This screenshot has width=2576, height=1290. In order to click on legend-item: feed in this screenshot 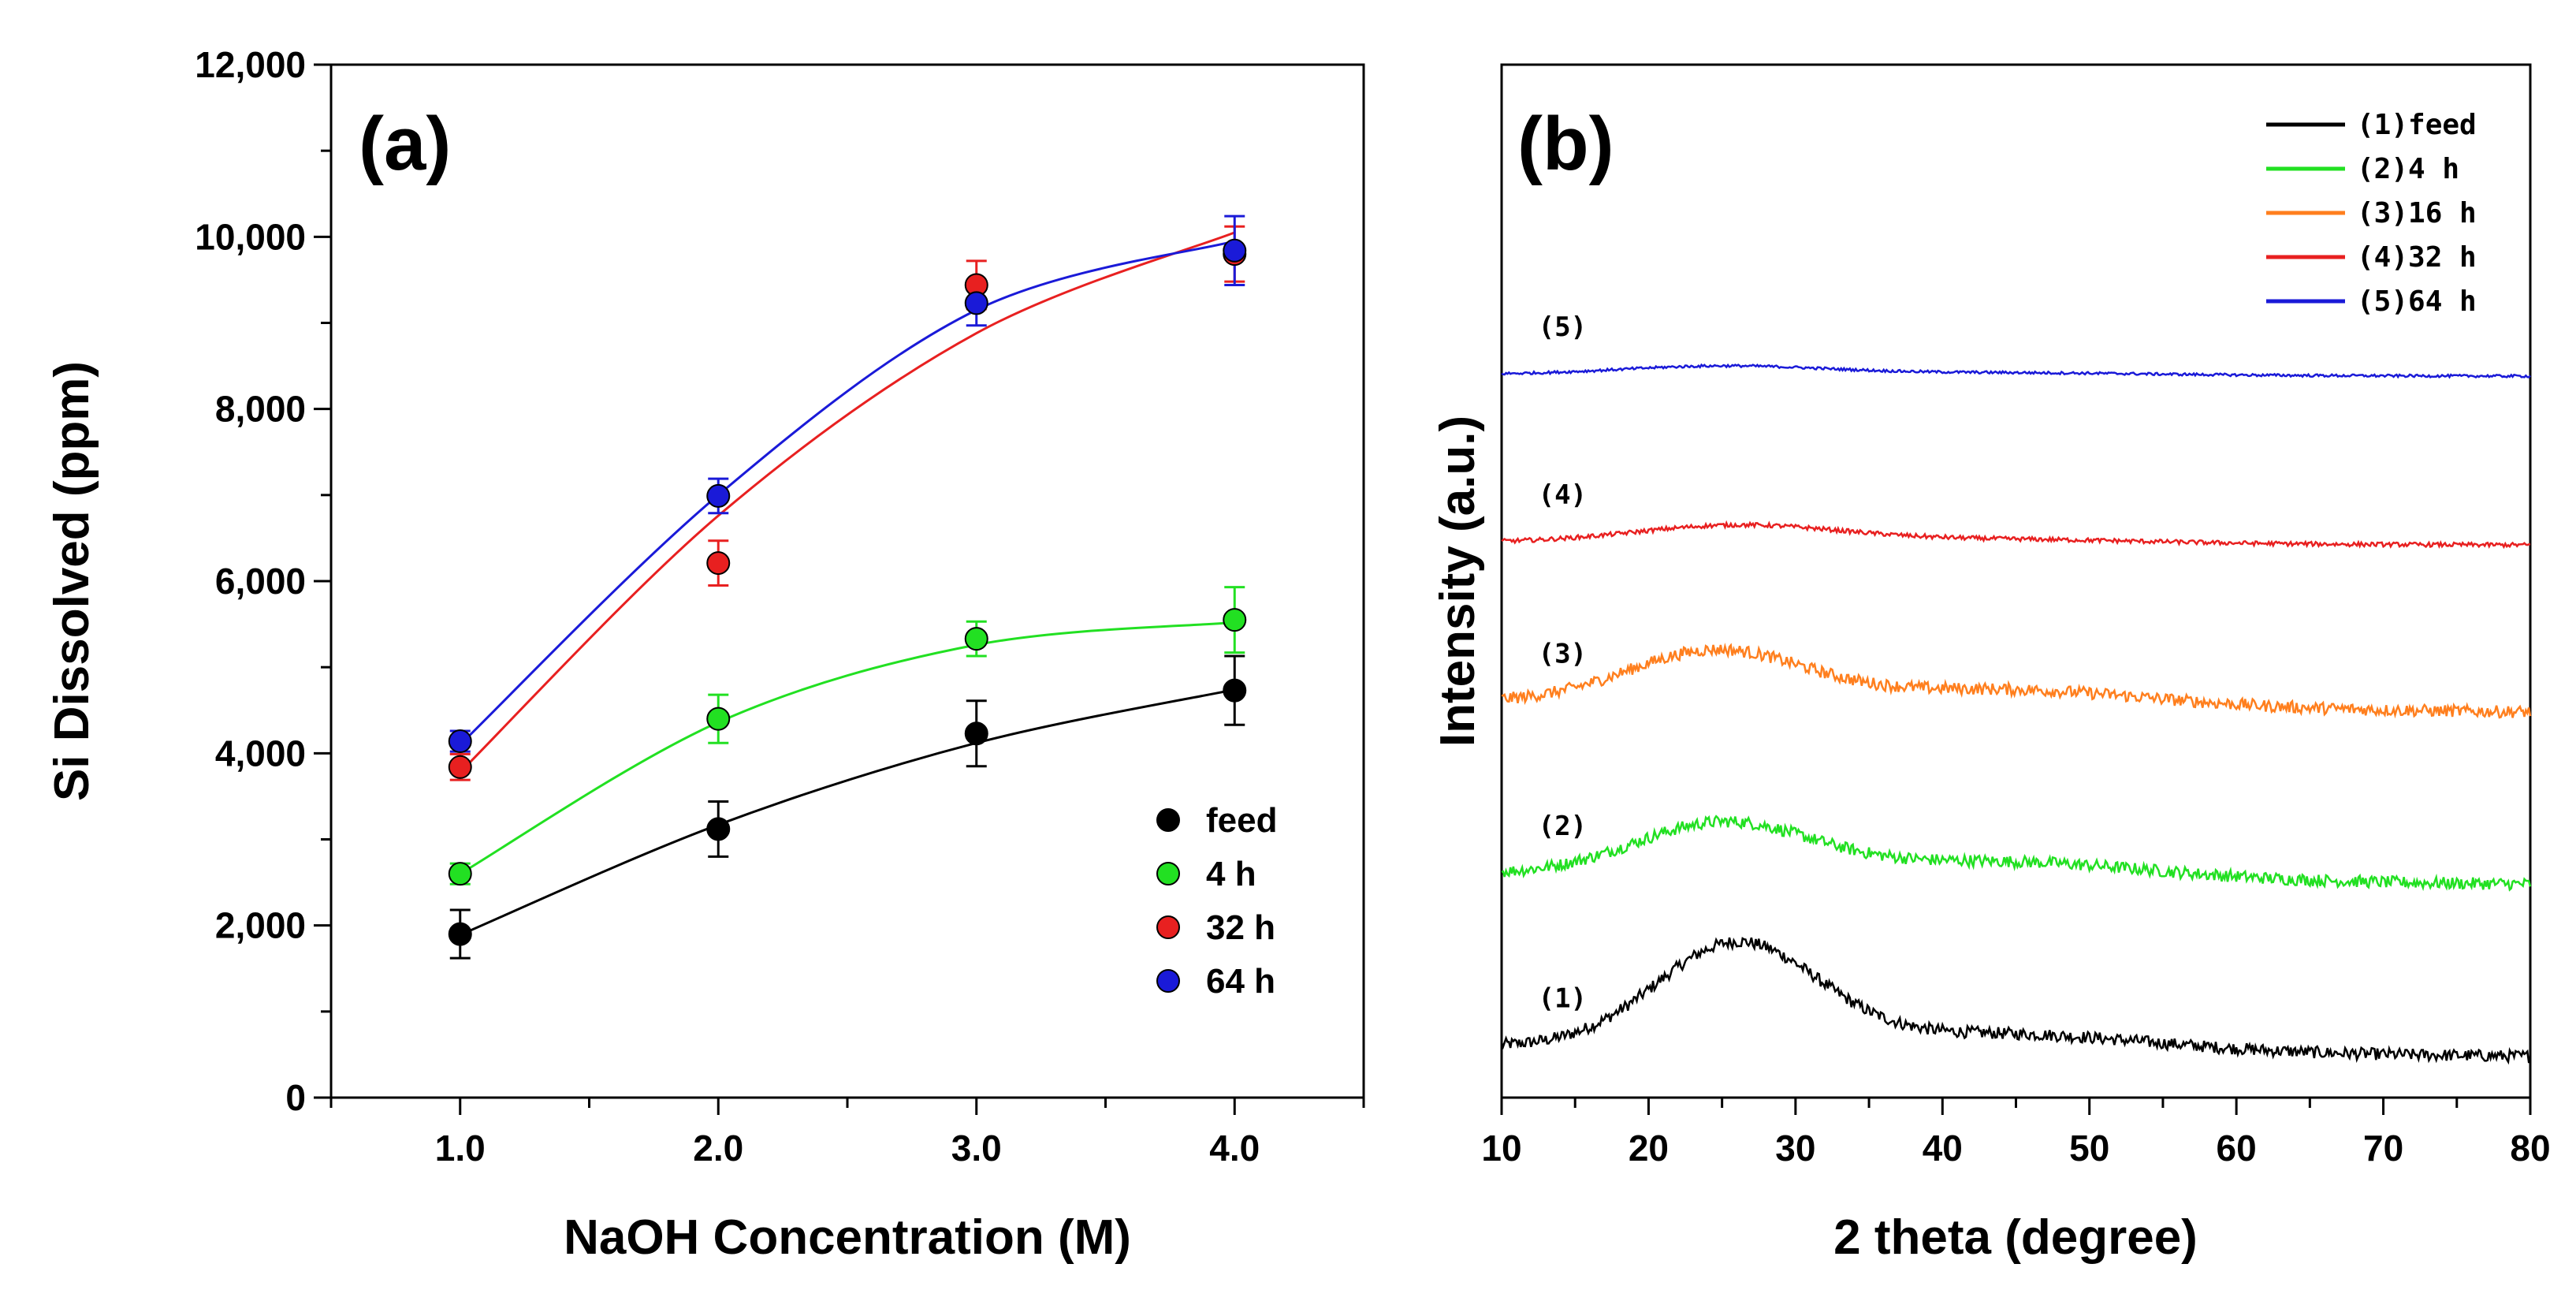, I will do `click(1216, 820)`.